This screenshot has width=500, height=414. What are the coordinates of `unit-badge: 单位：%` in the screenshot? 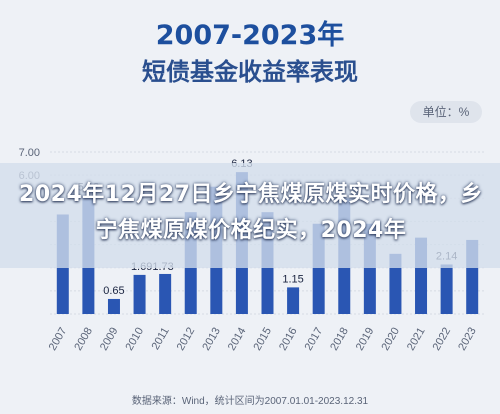 It's located at (446, 112).